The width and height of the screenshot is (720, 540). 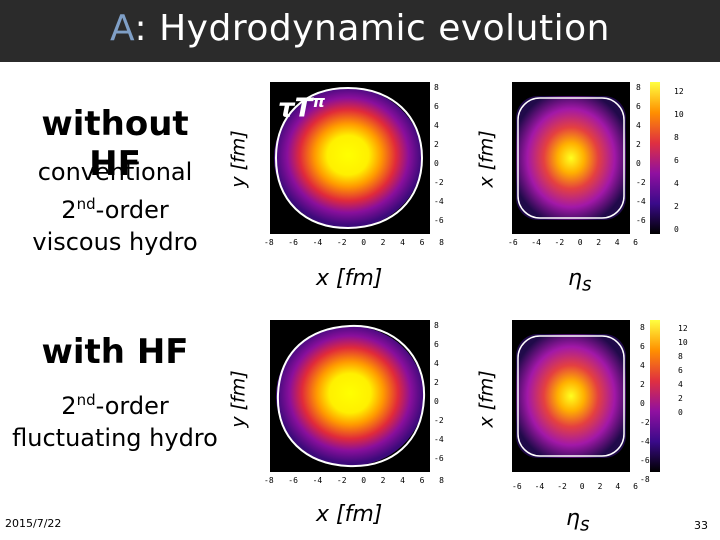 I want to click on colorbar-bottom-ticks: 12 10 8 6 4 2 0, so click(x=683, y=370).